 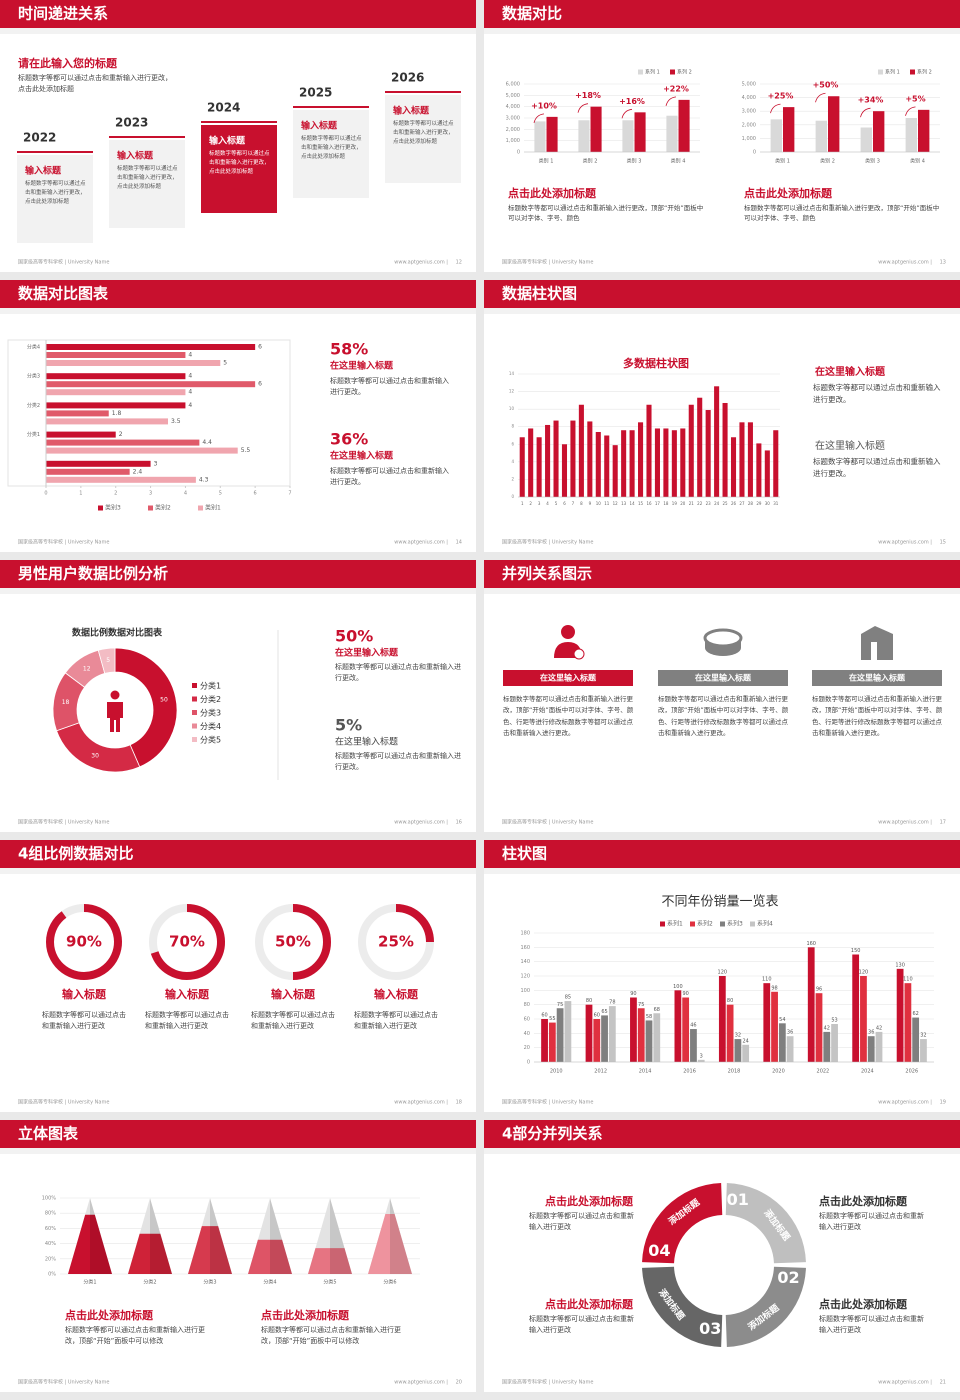 What do you see at coordinates (749, 112) in the screenshot?
I see `y-tick-label: 3,000` at bounding box center [749, 112].